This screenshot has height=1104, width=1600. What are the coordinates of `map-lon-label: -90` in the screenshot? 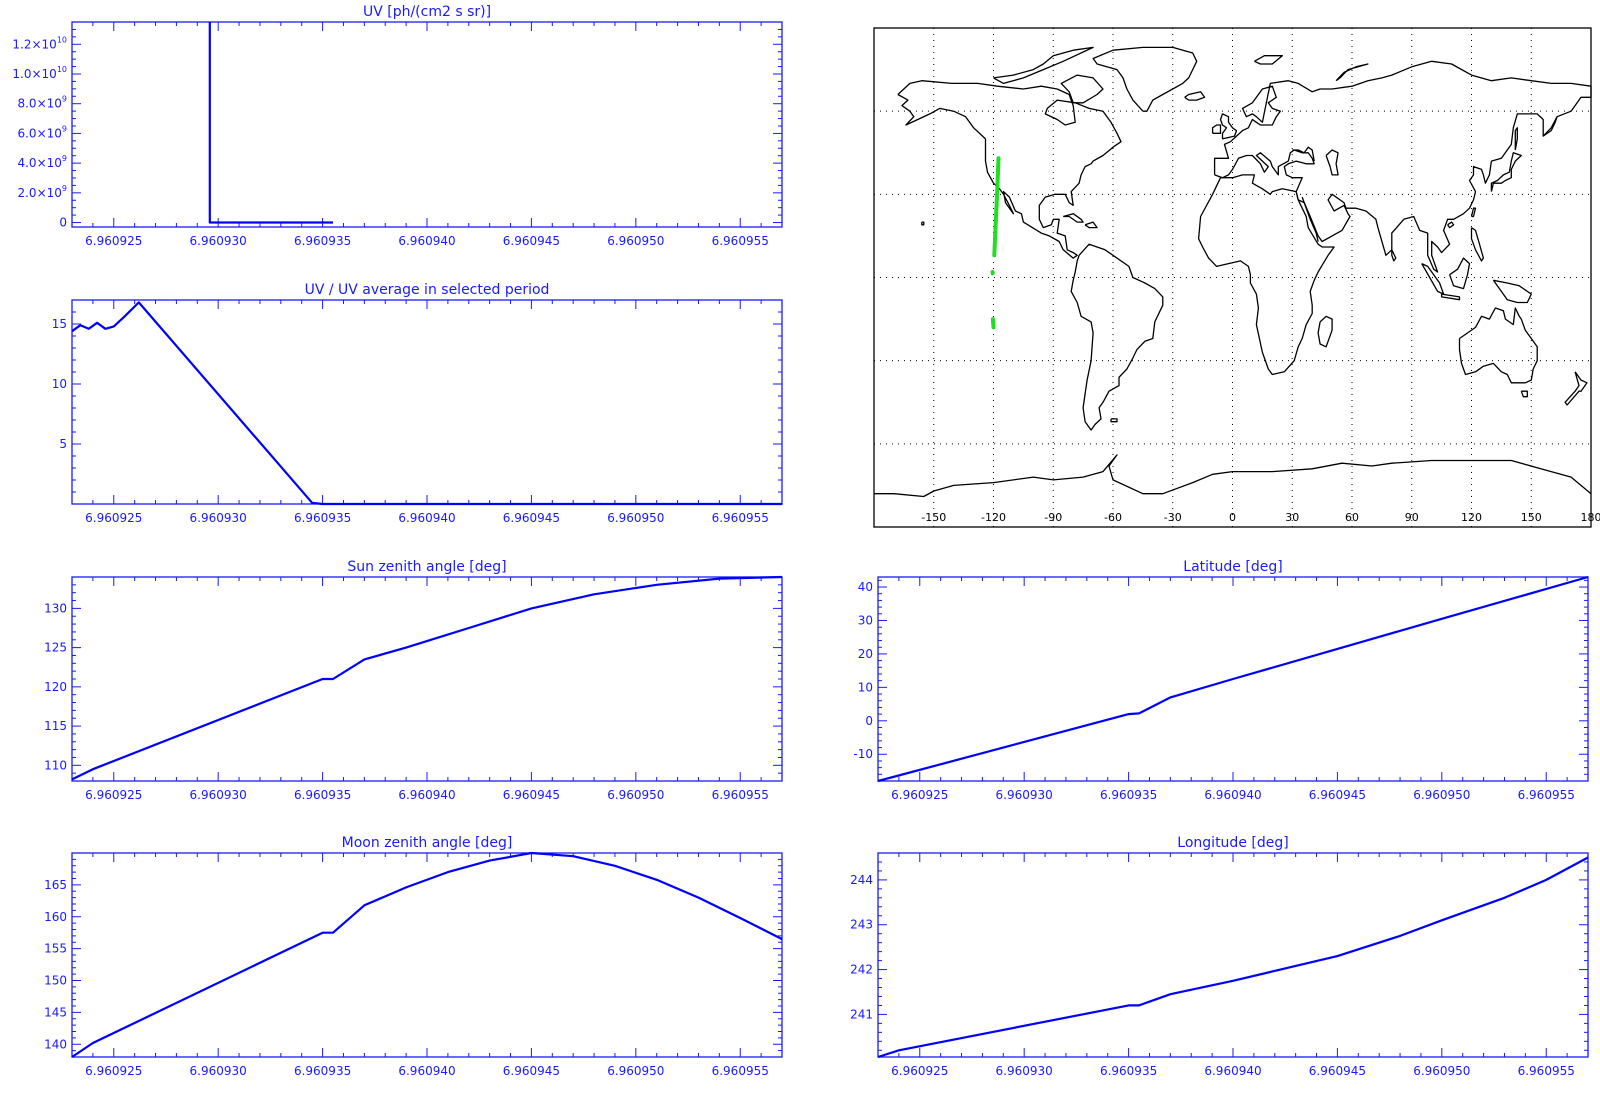 It's located at (1053, 517).